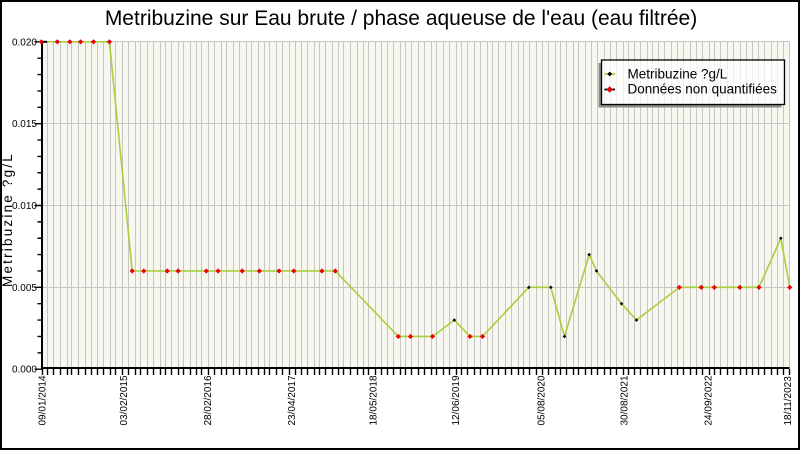  What do you see at coordinates (373, 400) in the screenshot?
I see `svg-text: 18/05/2018` at bounding box center [373, 400].